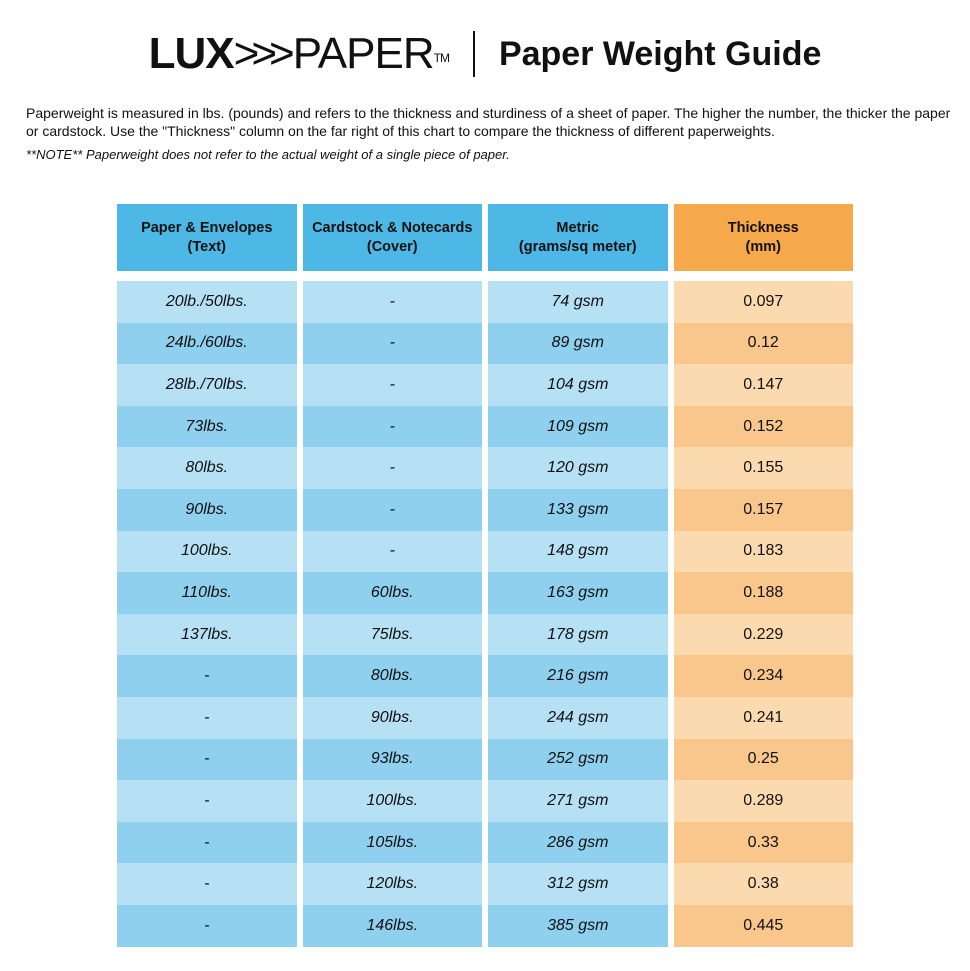  What do you see at coordinates (578, 343) in the screenshot?
I see `cell-metric: 89 gsm` at bounding box center [578, 343].